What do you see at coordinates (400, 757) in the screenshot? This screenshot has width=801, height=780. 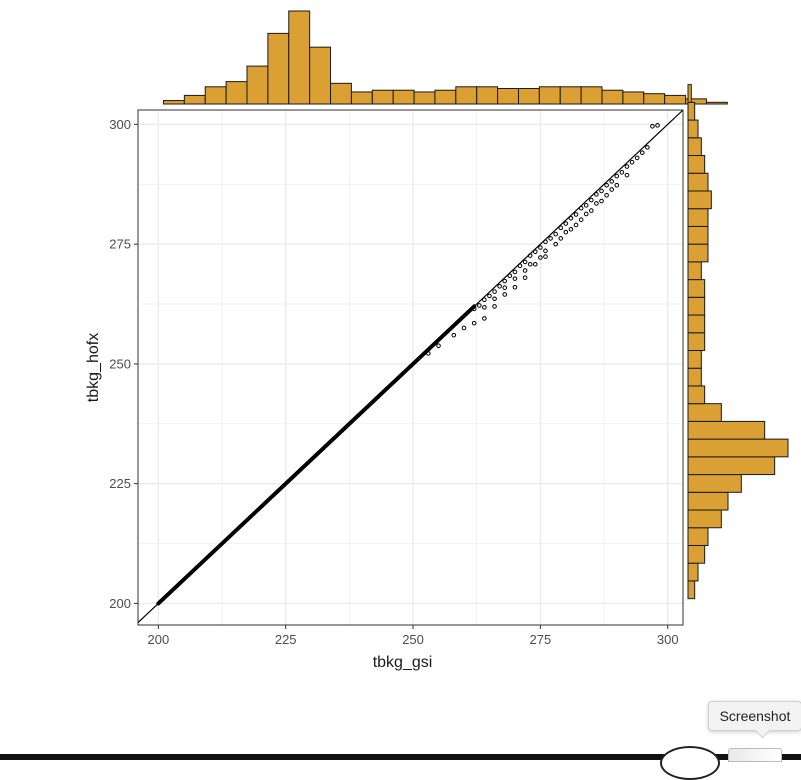 I see `taskbar` at bounding box center [400, 757].